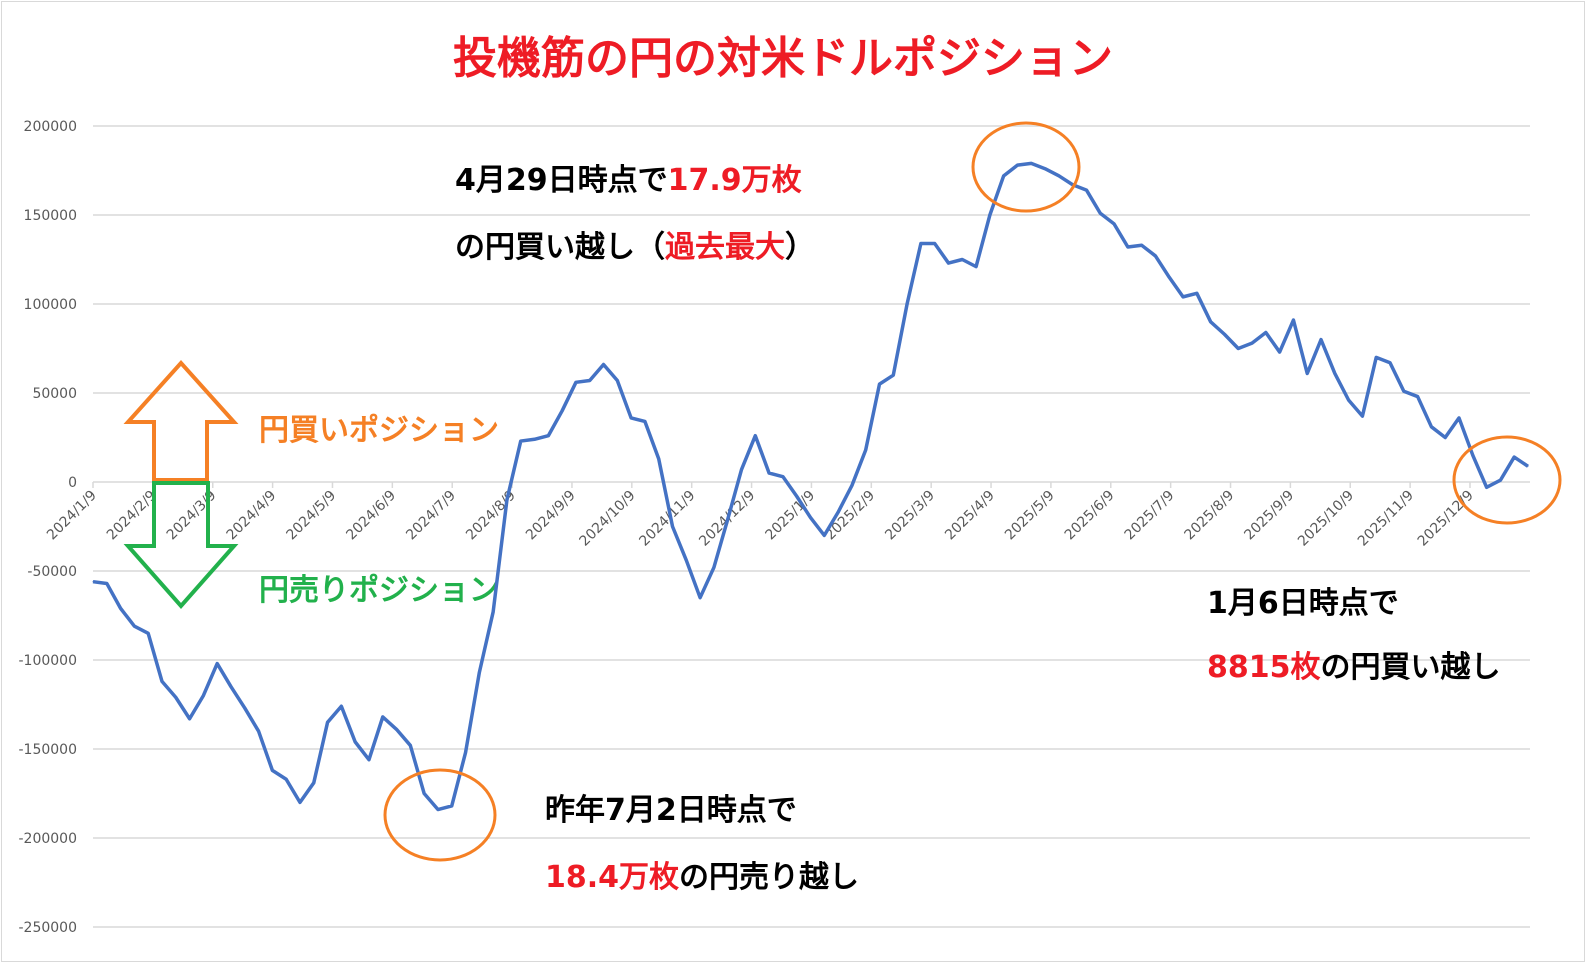 The width and height of the screenshot is (1586, 963). What do you see at coordinates (608, 519) in the screenshot?
I see `x-tick-label: 2024/10/9` at bounding box center [608, 519].